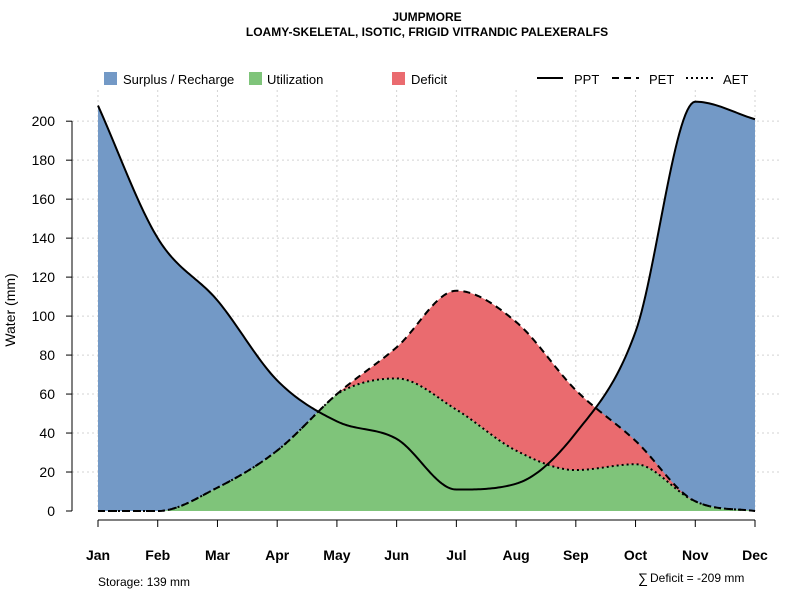  Describe the element at coordinates (44, 238) in the screenshot. I see `y-tick-label: 140` at that location.